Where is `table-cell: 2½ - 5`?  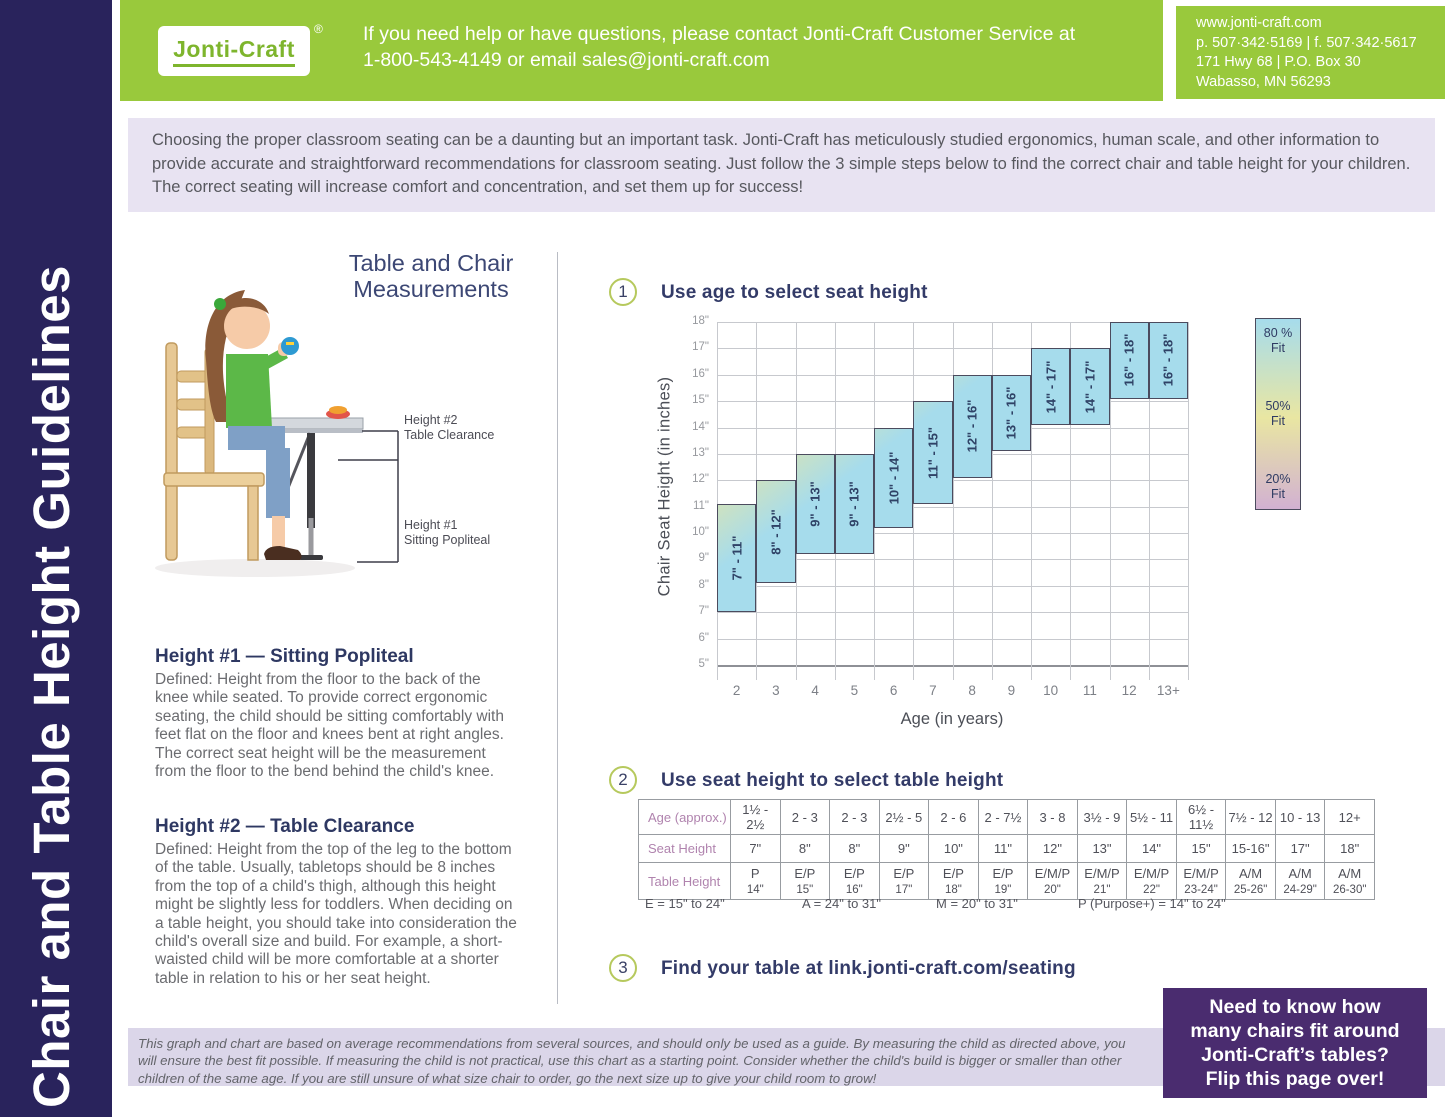
table-cell: 2½ - 5 is located at coordinates (904, 817).